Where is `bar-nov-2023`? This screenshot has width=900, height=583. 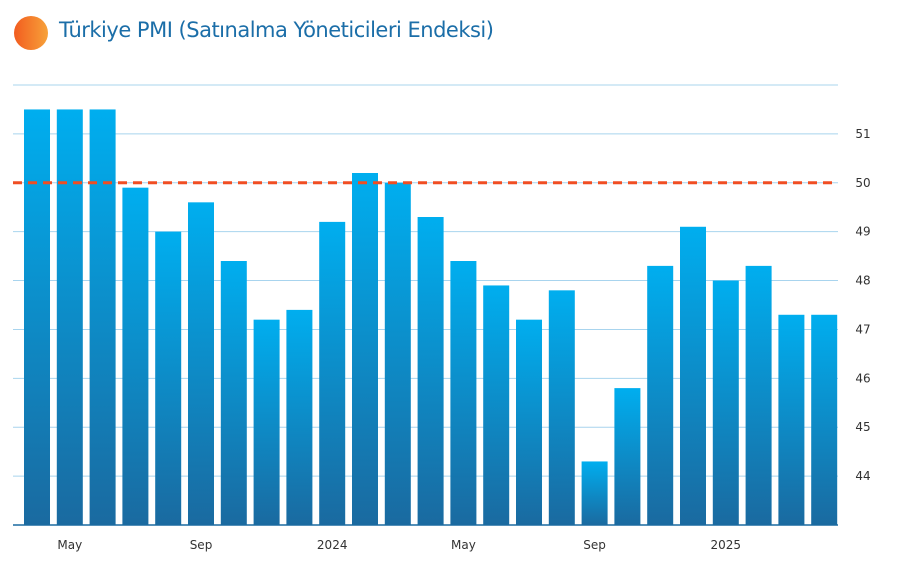 bar-nov-2023 is located at coordinates (266, 422).